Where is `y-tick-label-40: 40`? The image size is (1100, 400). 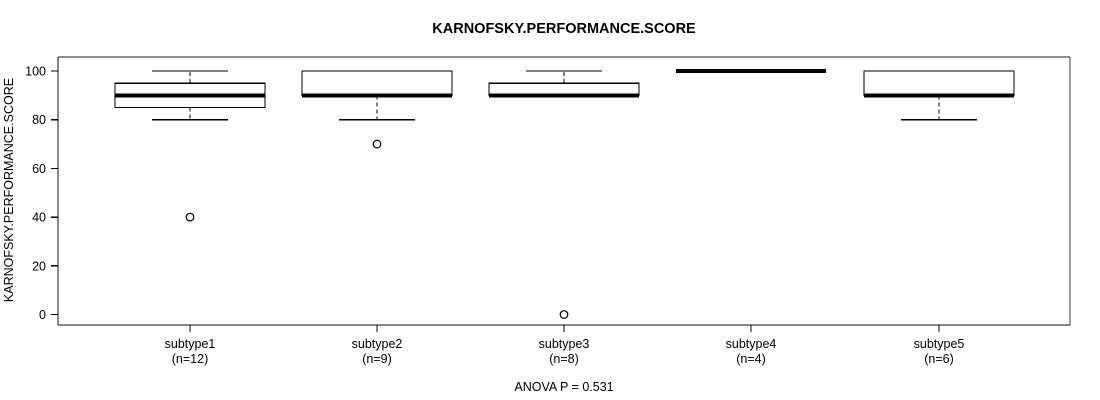 y-tick-label-40: 40 is located at coordinates (39, 218).